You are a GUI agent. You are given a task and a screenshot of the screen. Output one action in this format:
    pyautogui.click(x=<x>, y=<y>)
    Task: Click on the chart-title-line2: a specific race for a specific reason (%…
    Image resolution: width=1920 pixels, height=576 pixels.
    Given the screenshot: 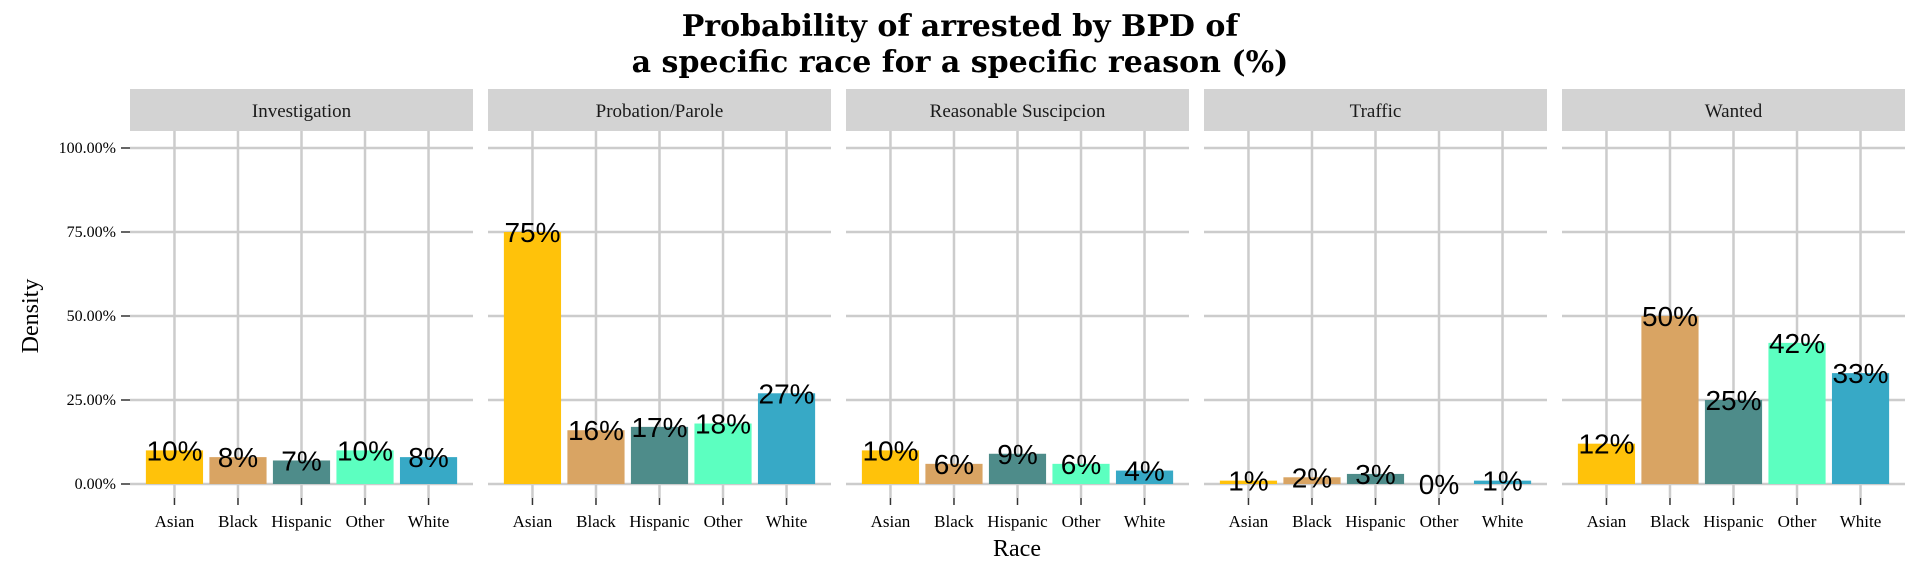 What is the action you would take?
    pyautogui.click(x=960, y=62)
    